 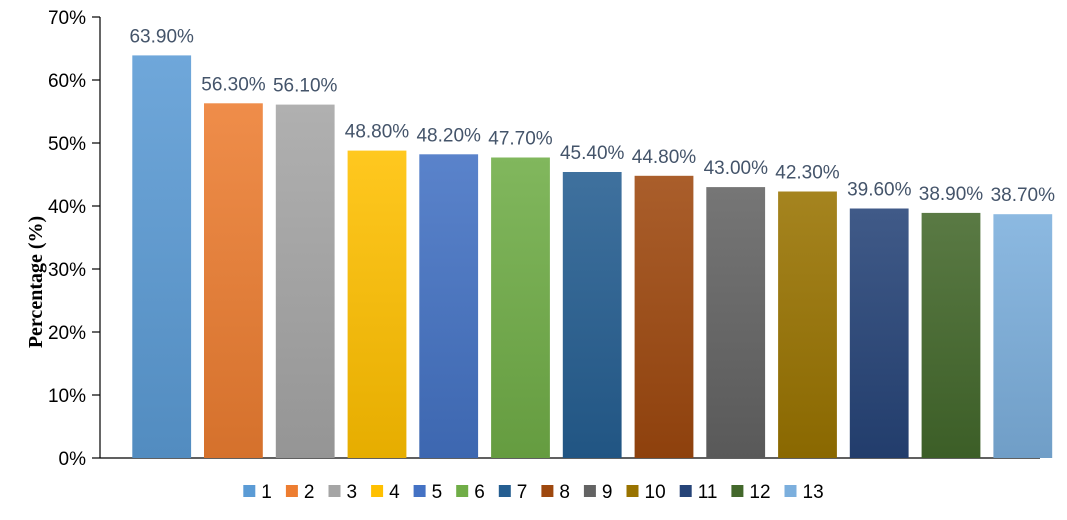 I want to click on legend-item-5: 5, so click(x=428, y=492).